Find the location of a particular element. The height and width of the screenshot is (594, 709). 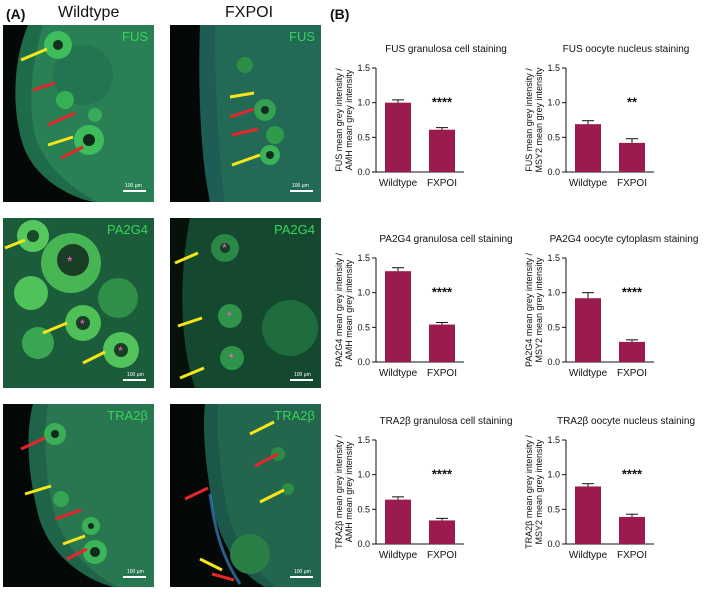

chart-title: FUS oocyte nucleus staining is located at coordinates (626, 49).